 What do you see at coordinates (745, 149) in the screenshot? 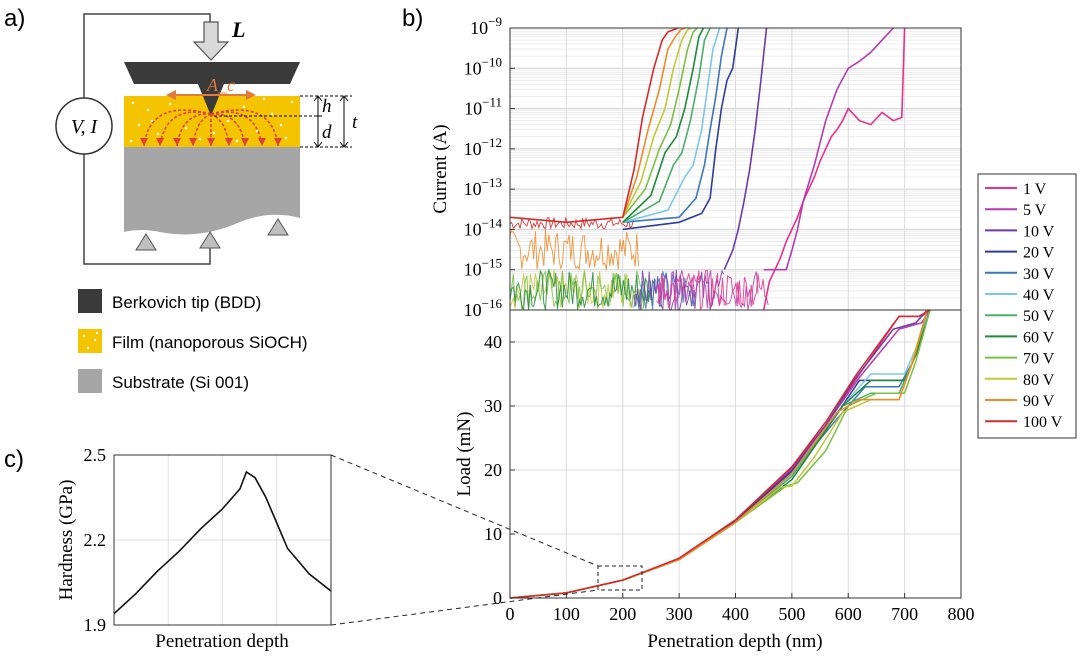
I see `current-line-10v` at bounding box center [745, 149].